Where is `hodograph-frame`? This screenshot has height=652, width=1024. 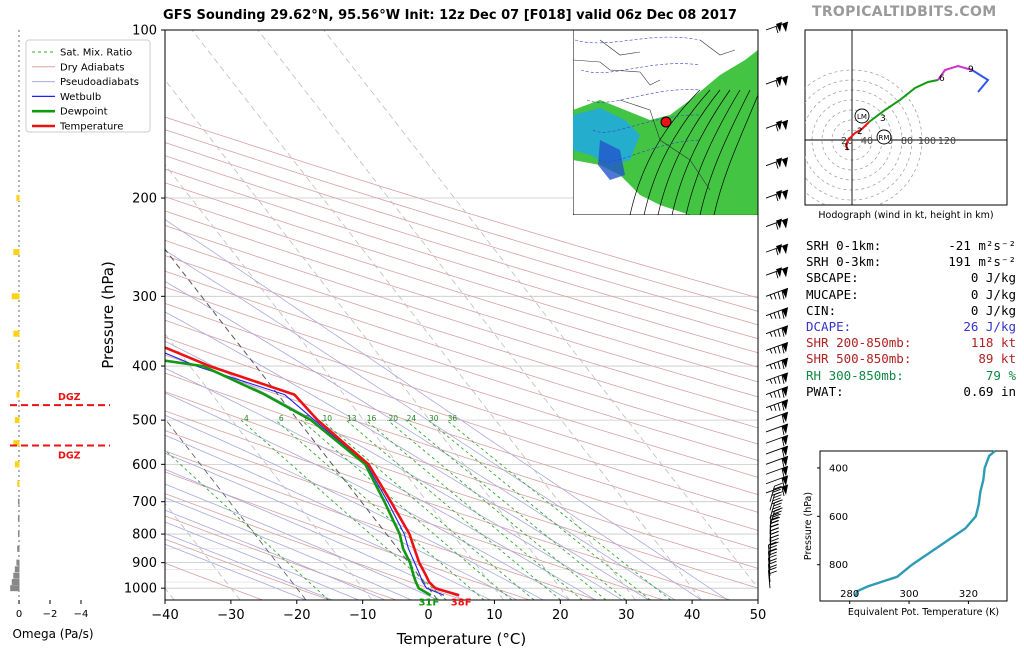 hodograph-frame is located at coordinates (906, 117).